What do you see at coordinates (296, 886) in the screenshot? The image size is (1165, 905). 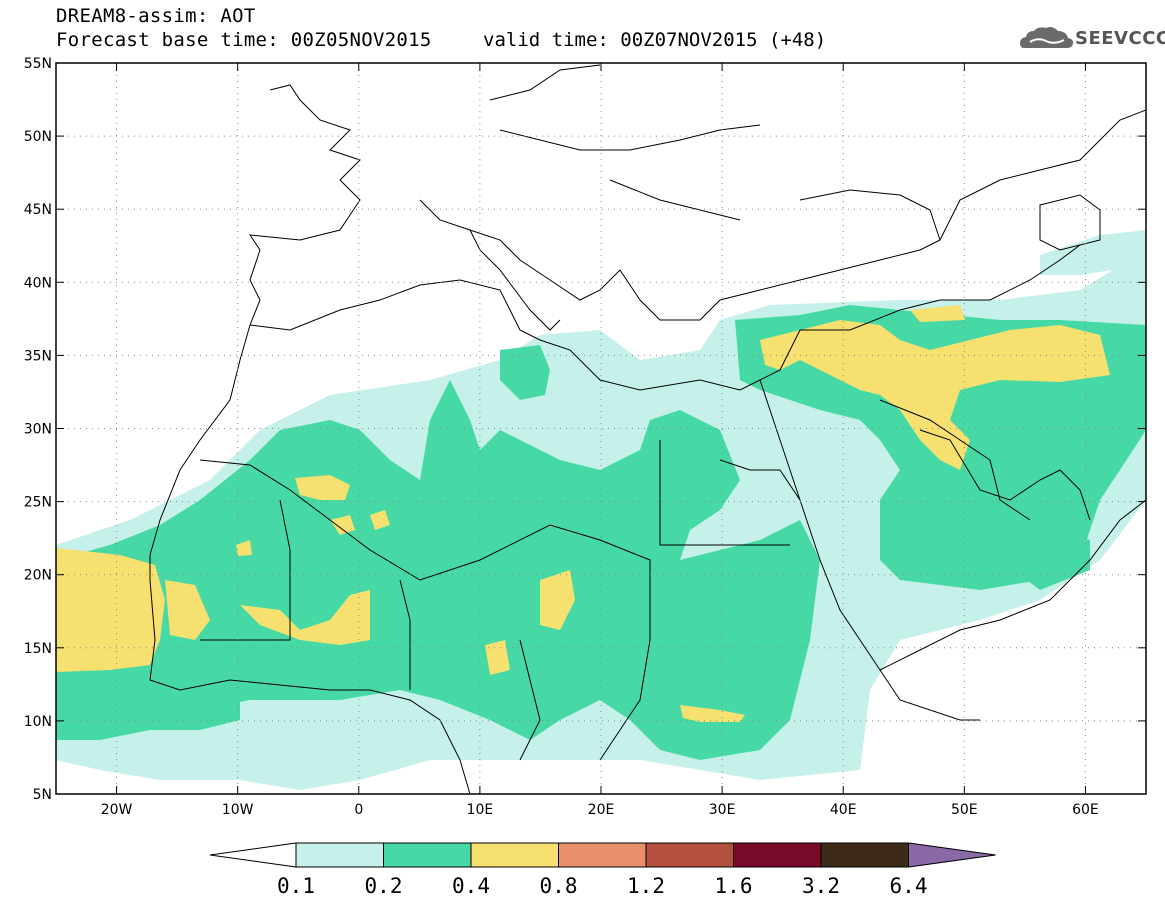 I see `colorbar-label: 0.1` at bounding box center [296, 886].